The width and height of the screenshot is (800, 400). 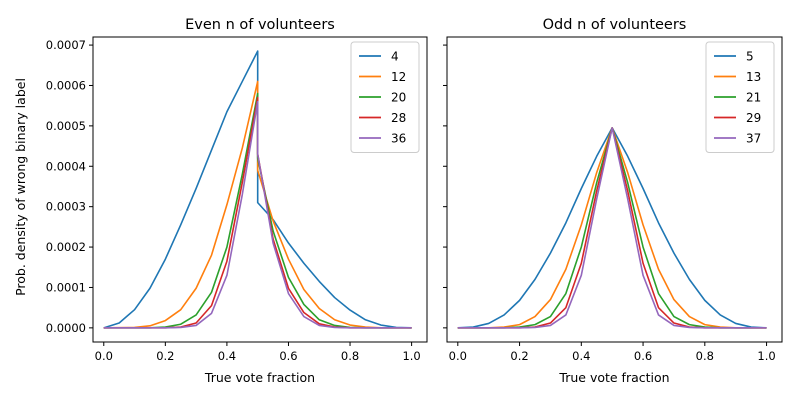 I want to click on legend-entry-label: 20, so click(x=398, y=98).